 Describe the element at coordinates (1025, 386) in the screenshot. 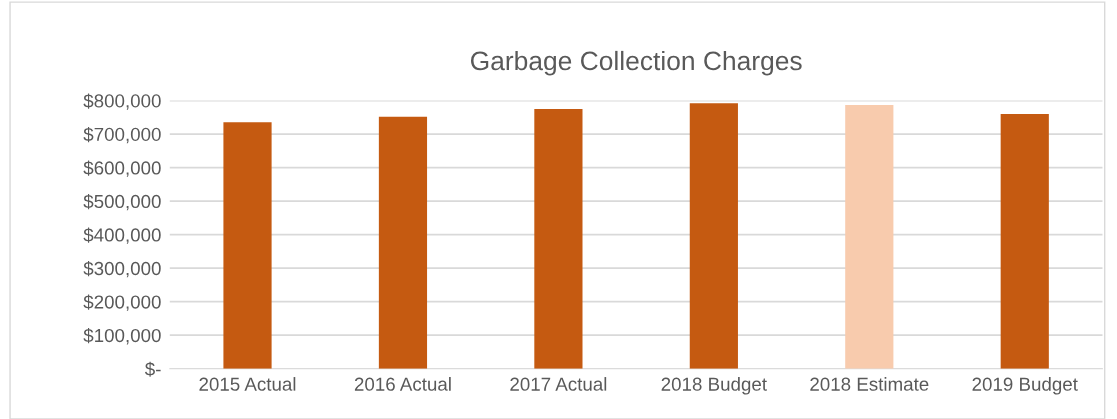

I see `x-tick-label: 2019 Budget` at that location.